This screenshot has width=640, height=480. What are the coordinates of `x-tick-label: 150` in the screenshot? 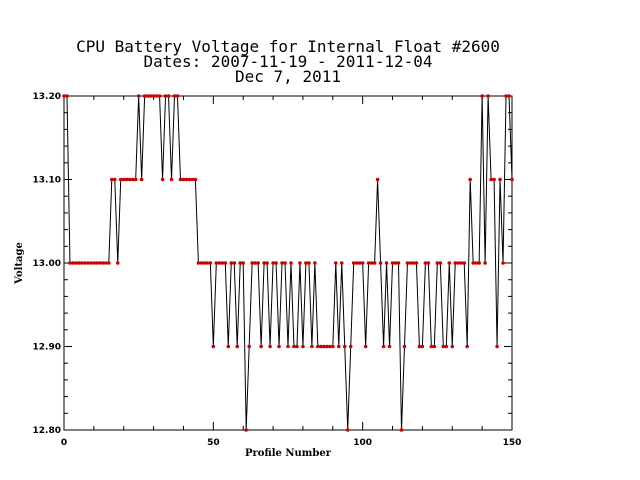 It's located at (512, 443).